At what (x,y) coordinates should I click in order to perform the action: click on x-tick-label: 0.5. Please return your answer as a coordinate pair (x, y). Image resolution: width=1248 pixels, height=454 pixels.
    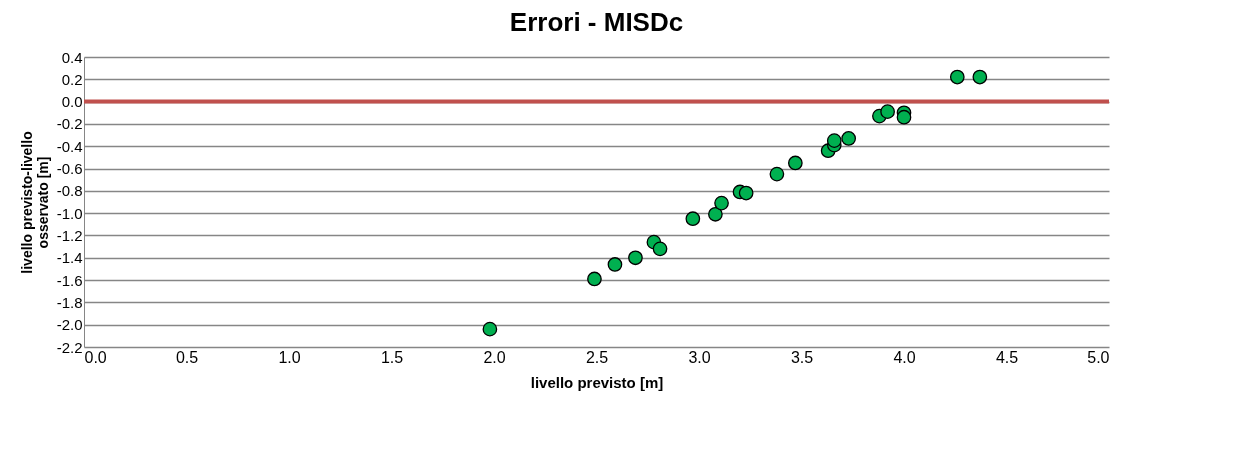
    Looking at the image, I should click on (187, 357).